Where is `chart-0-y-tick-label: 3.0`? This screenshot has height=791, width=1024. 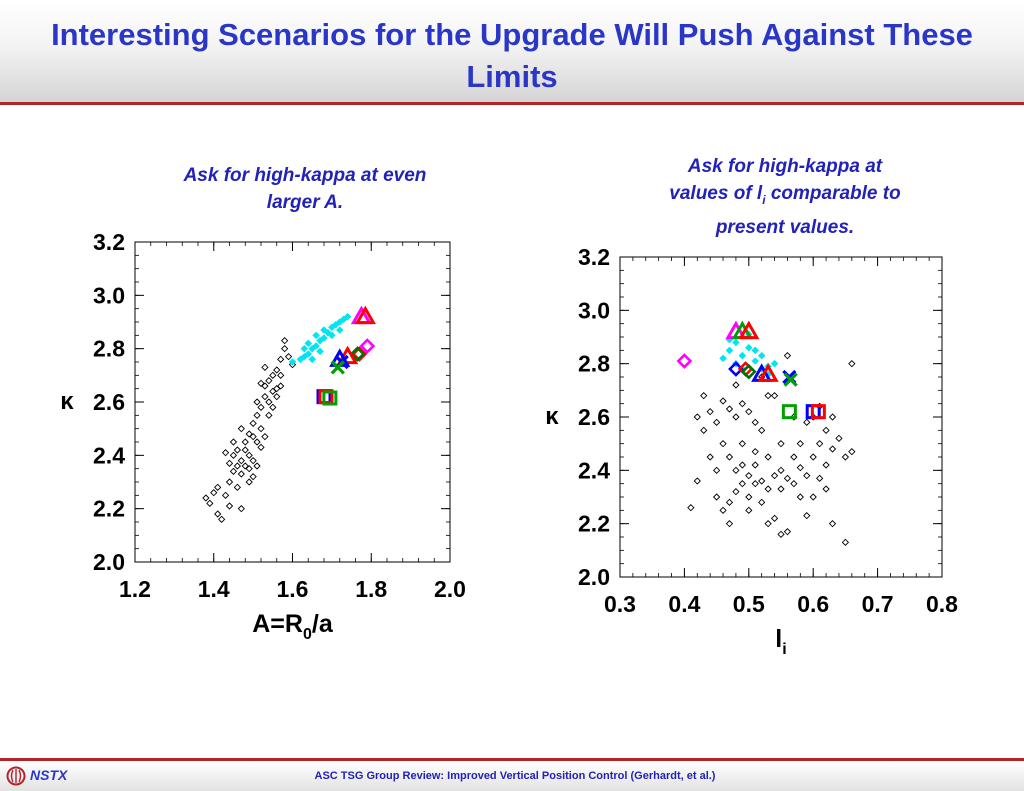 chart-0-y-tick-label: 3.0 is located at coordinates (109, 295).